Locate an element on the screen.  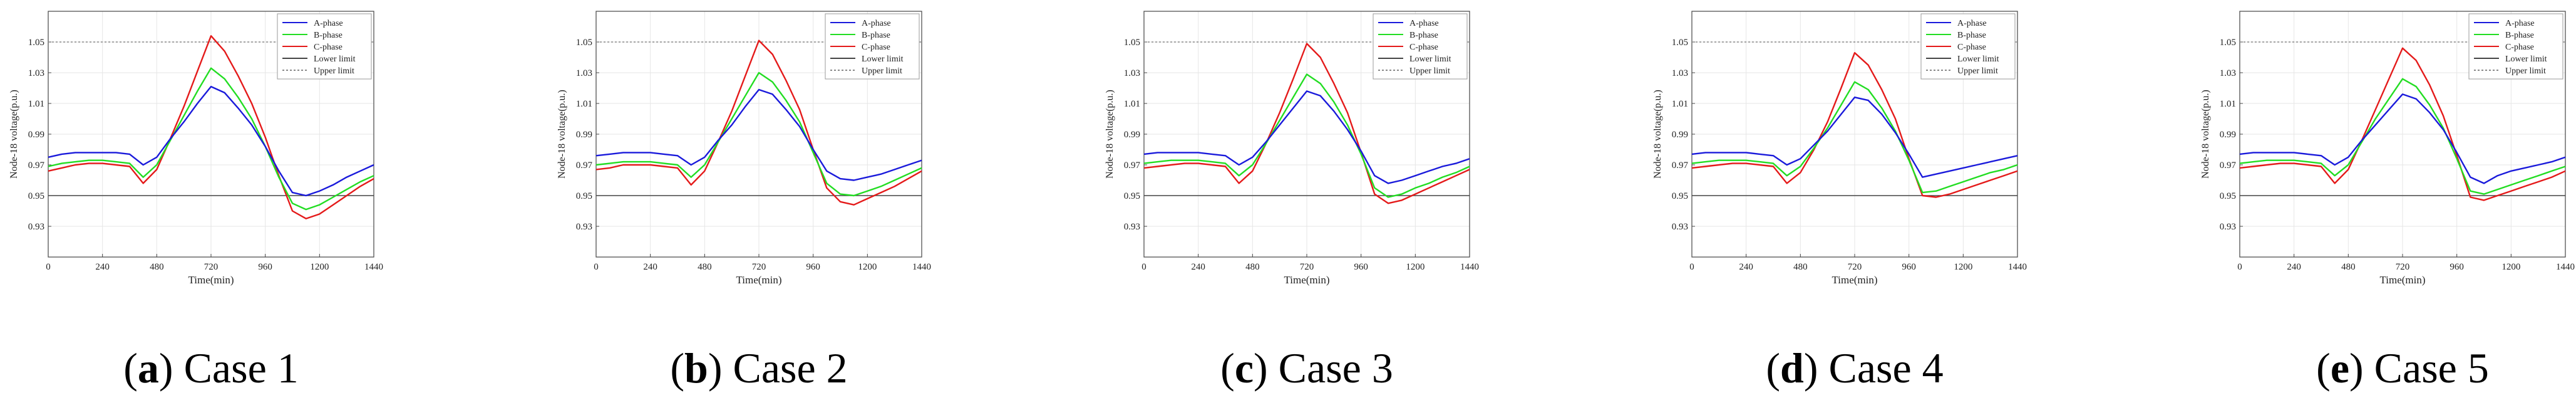
panel-caption-a: (a) Case 1 is located at coordinates (211, 369).